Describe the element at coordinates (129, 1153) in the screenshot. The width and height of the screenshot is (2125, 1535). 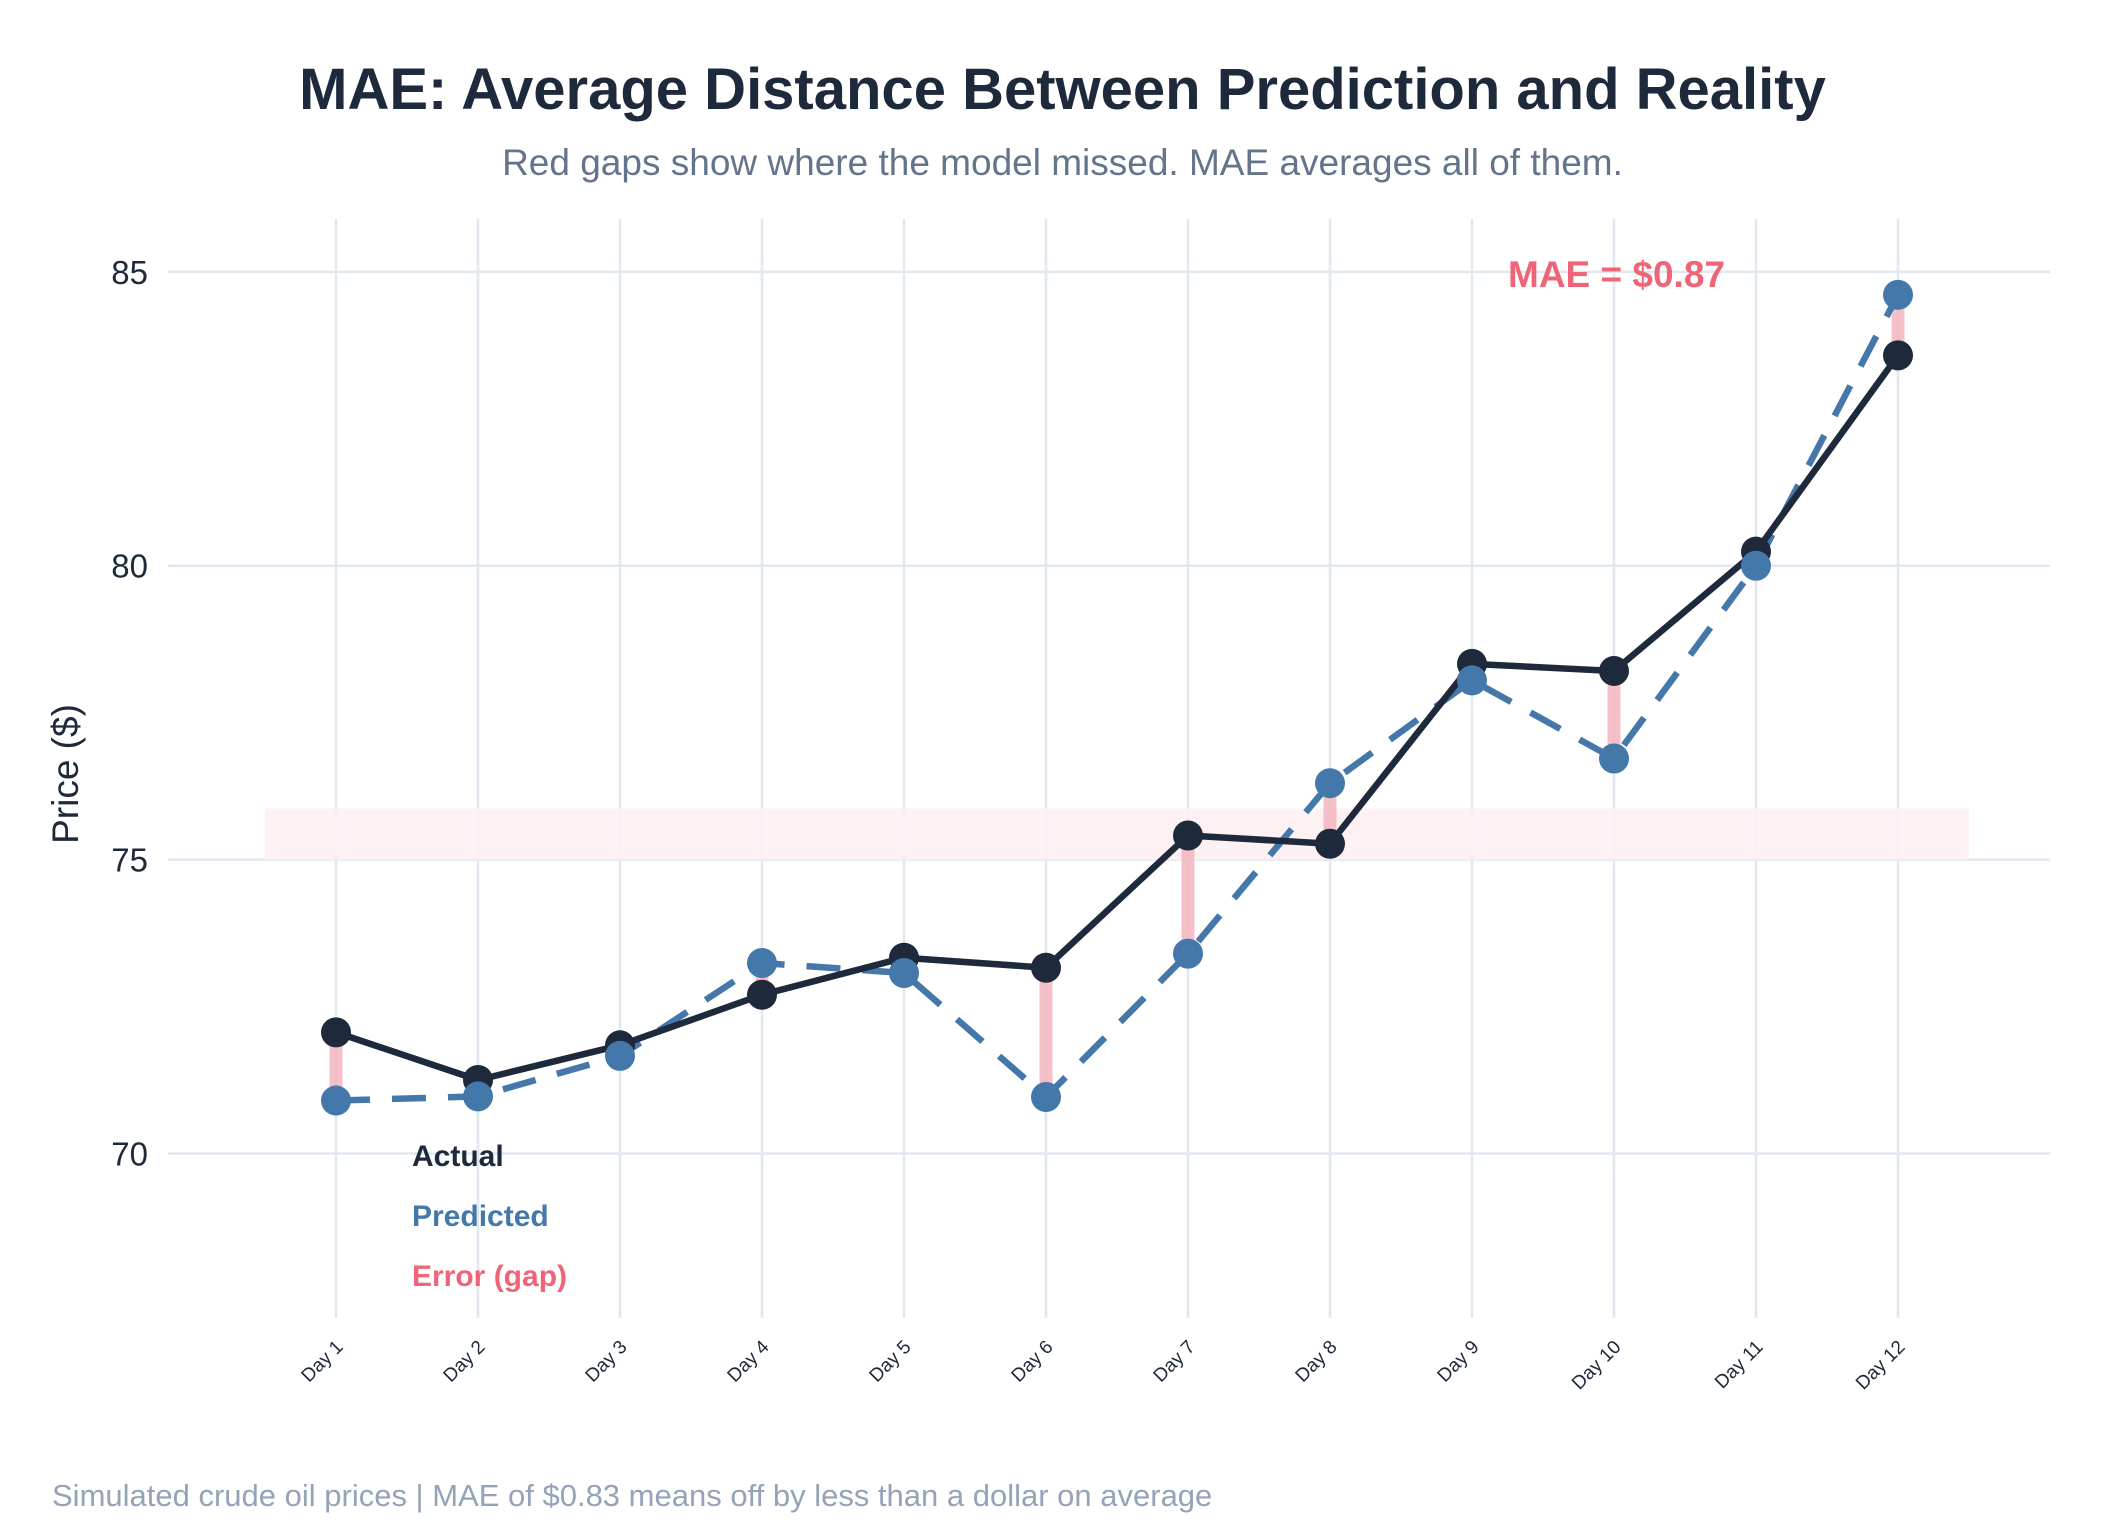
I see `y-tick-label: 70` at that location.